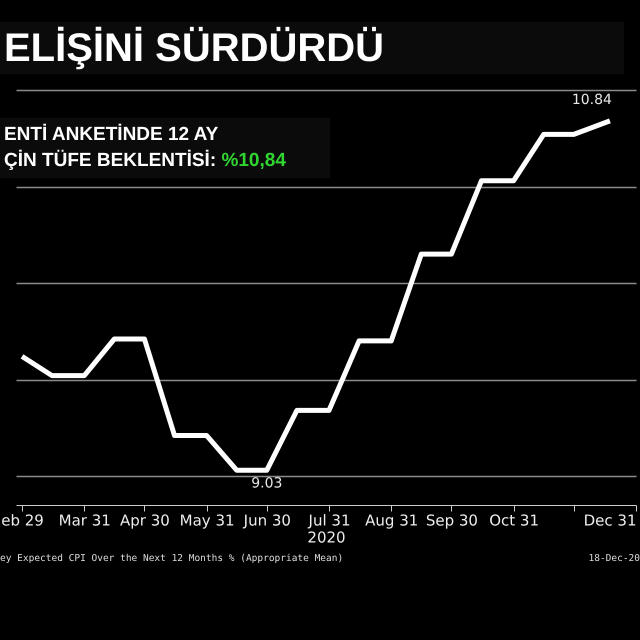 The width and height of the screenshot is (640, 640). What do you see at coordinates (312, 48) in the screenshot?
I see `chart-title: ELİŞİNİ SÜRDÜRDÜ` at bounding box center [312, 48].